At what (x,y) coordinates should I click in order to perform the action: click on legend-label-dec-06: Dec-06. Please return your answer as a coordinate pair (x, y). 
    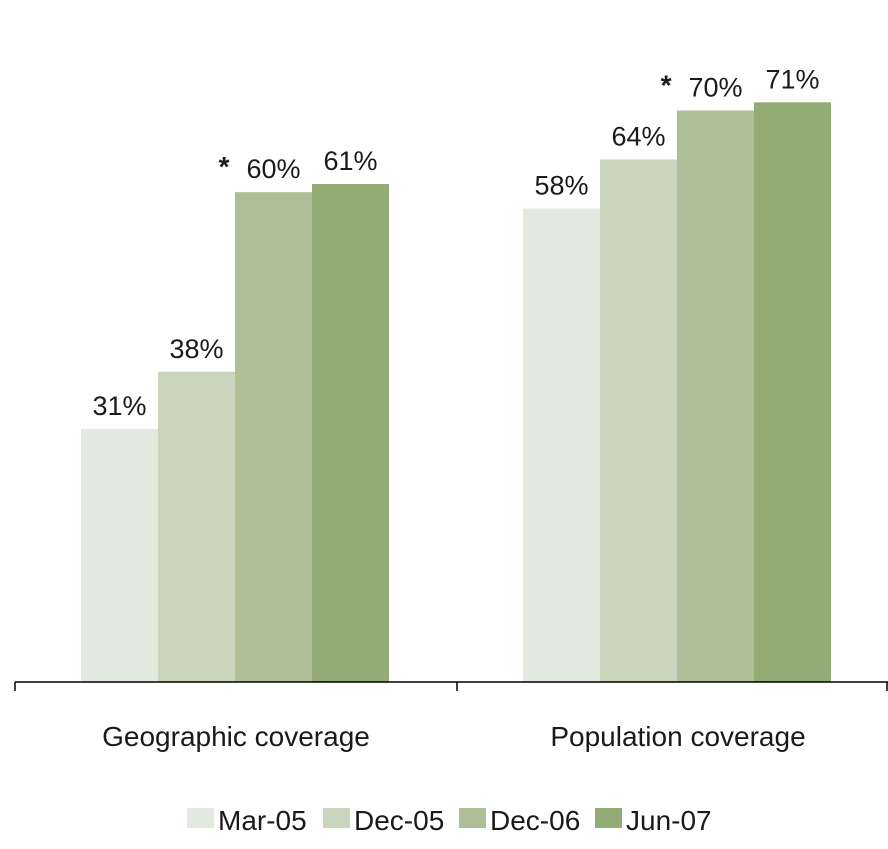
    Looking at the image, I should click on (535, 820).